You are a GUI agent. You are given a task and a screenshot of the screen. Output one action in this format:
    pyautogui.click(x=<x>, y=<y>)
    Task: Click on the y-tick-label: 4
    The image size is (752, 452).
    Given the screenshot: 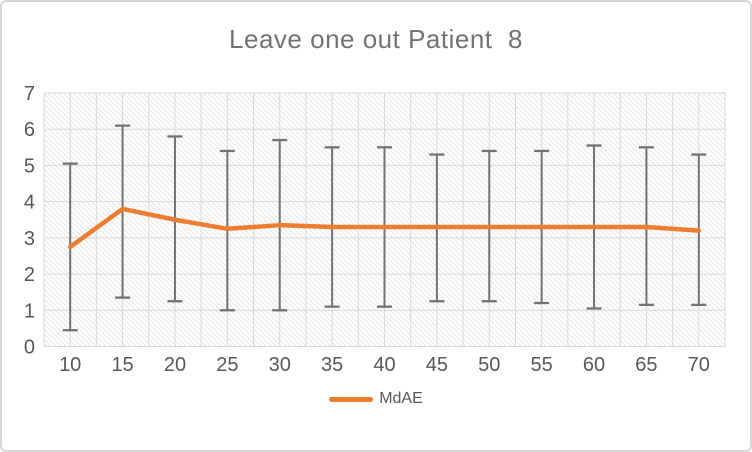 What is the action you would take?
    pyautogui.click(x=29, y=203)
    